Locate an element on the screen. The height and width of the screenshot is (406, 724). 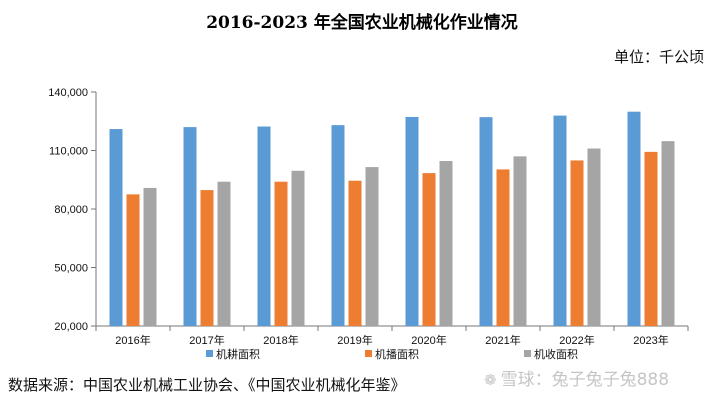
x-tick-label: 2023年 is located at coordinates (650, 340).